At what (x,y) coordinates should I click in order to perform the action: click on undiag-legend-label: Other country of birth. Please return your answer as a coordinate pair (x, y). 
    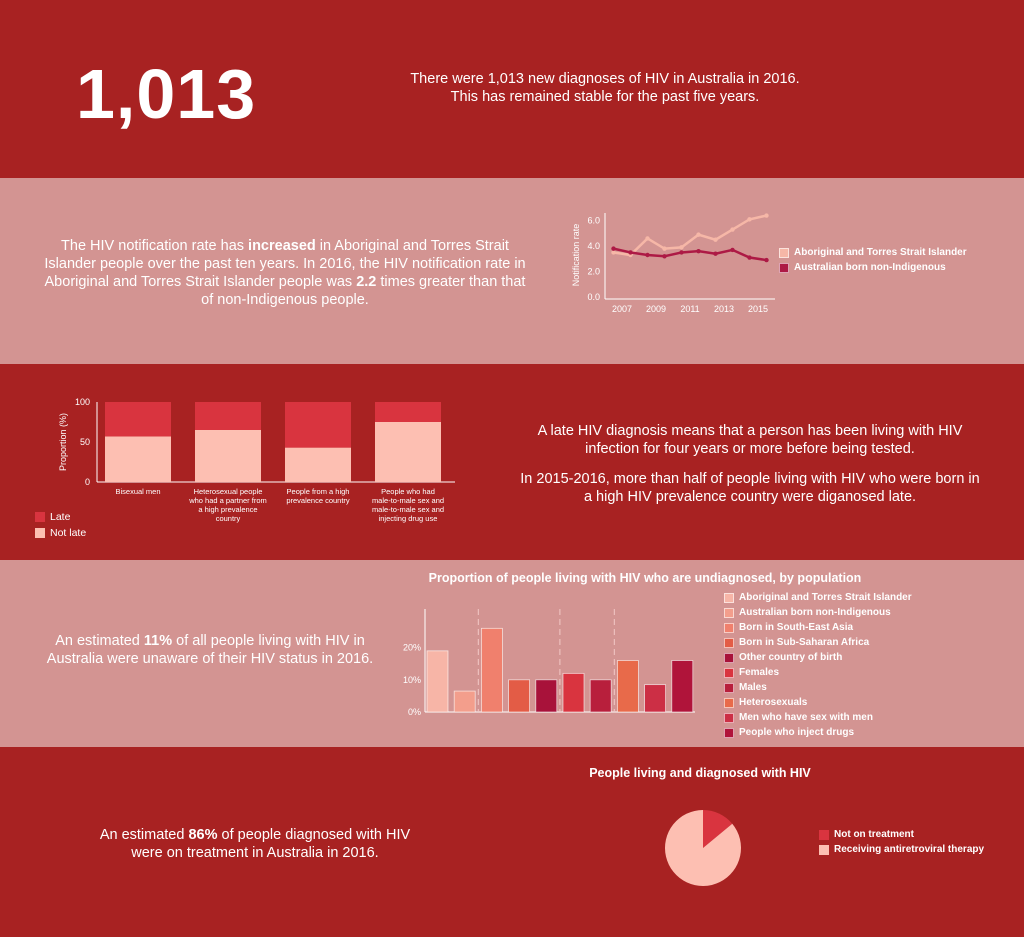
    Looking at the image, I should click on (791, 657).